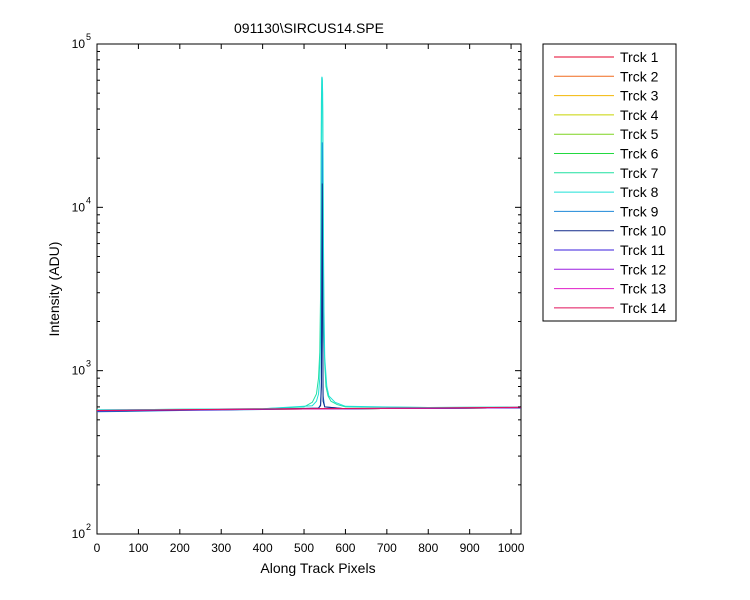 The height and width of the screenshot is (600, 750). Describe the element at coordinates (639, 57) in the screenshot. I see `legend-label: Trck 1` at that location.